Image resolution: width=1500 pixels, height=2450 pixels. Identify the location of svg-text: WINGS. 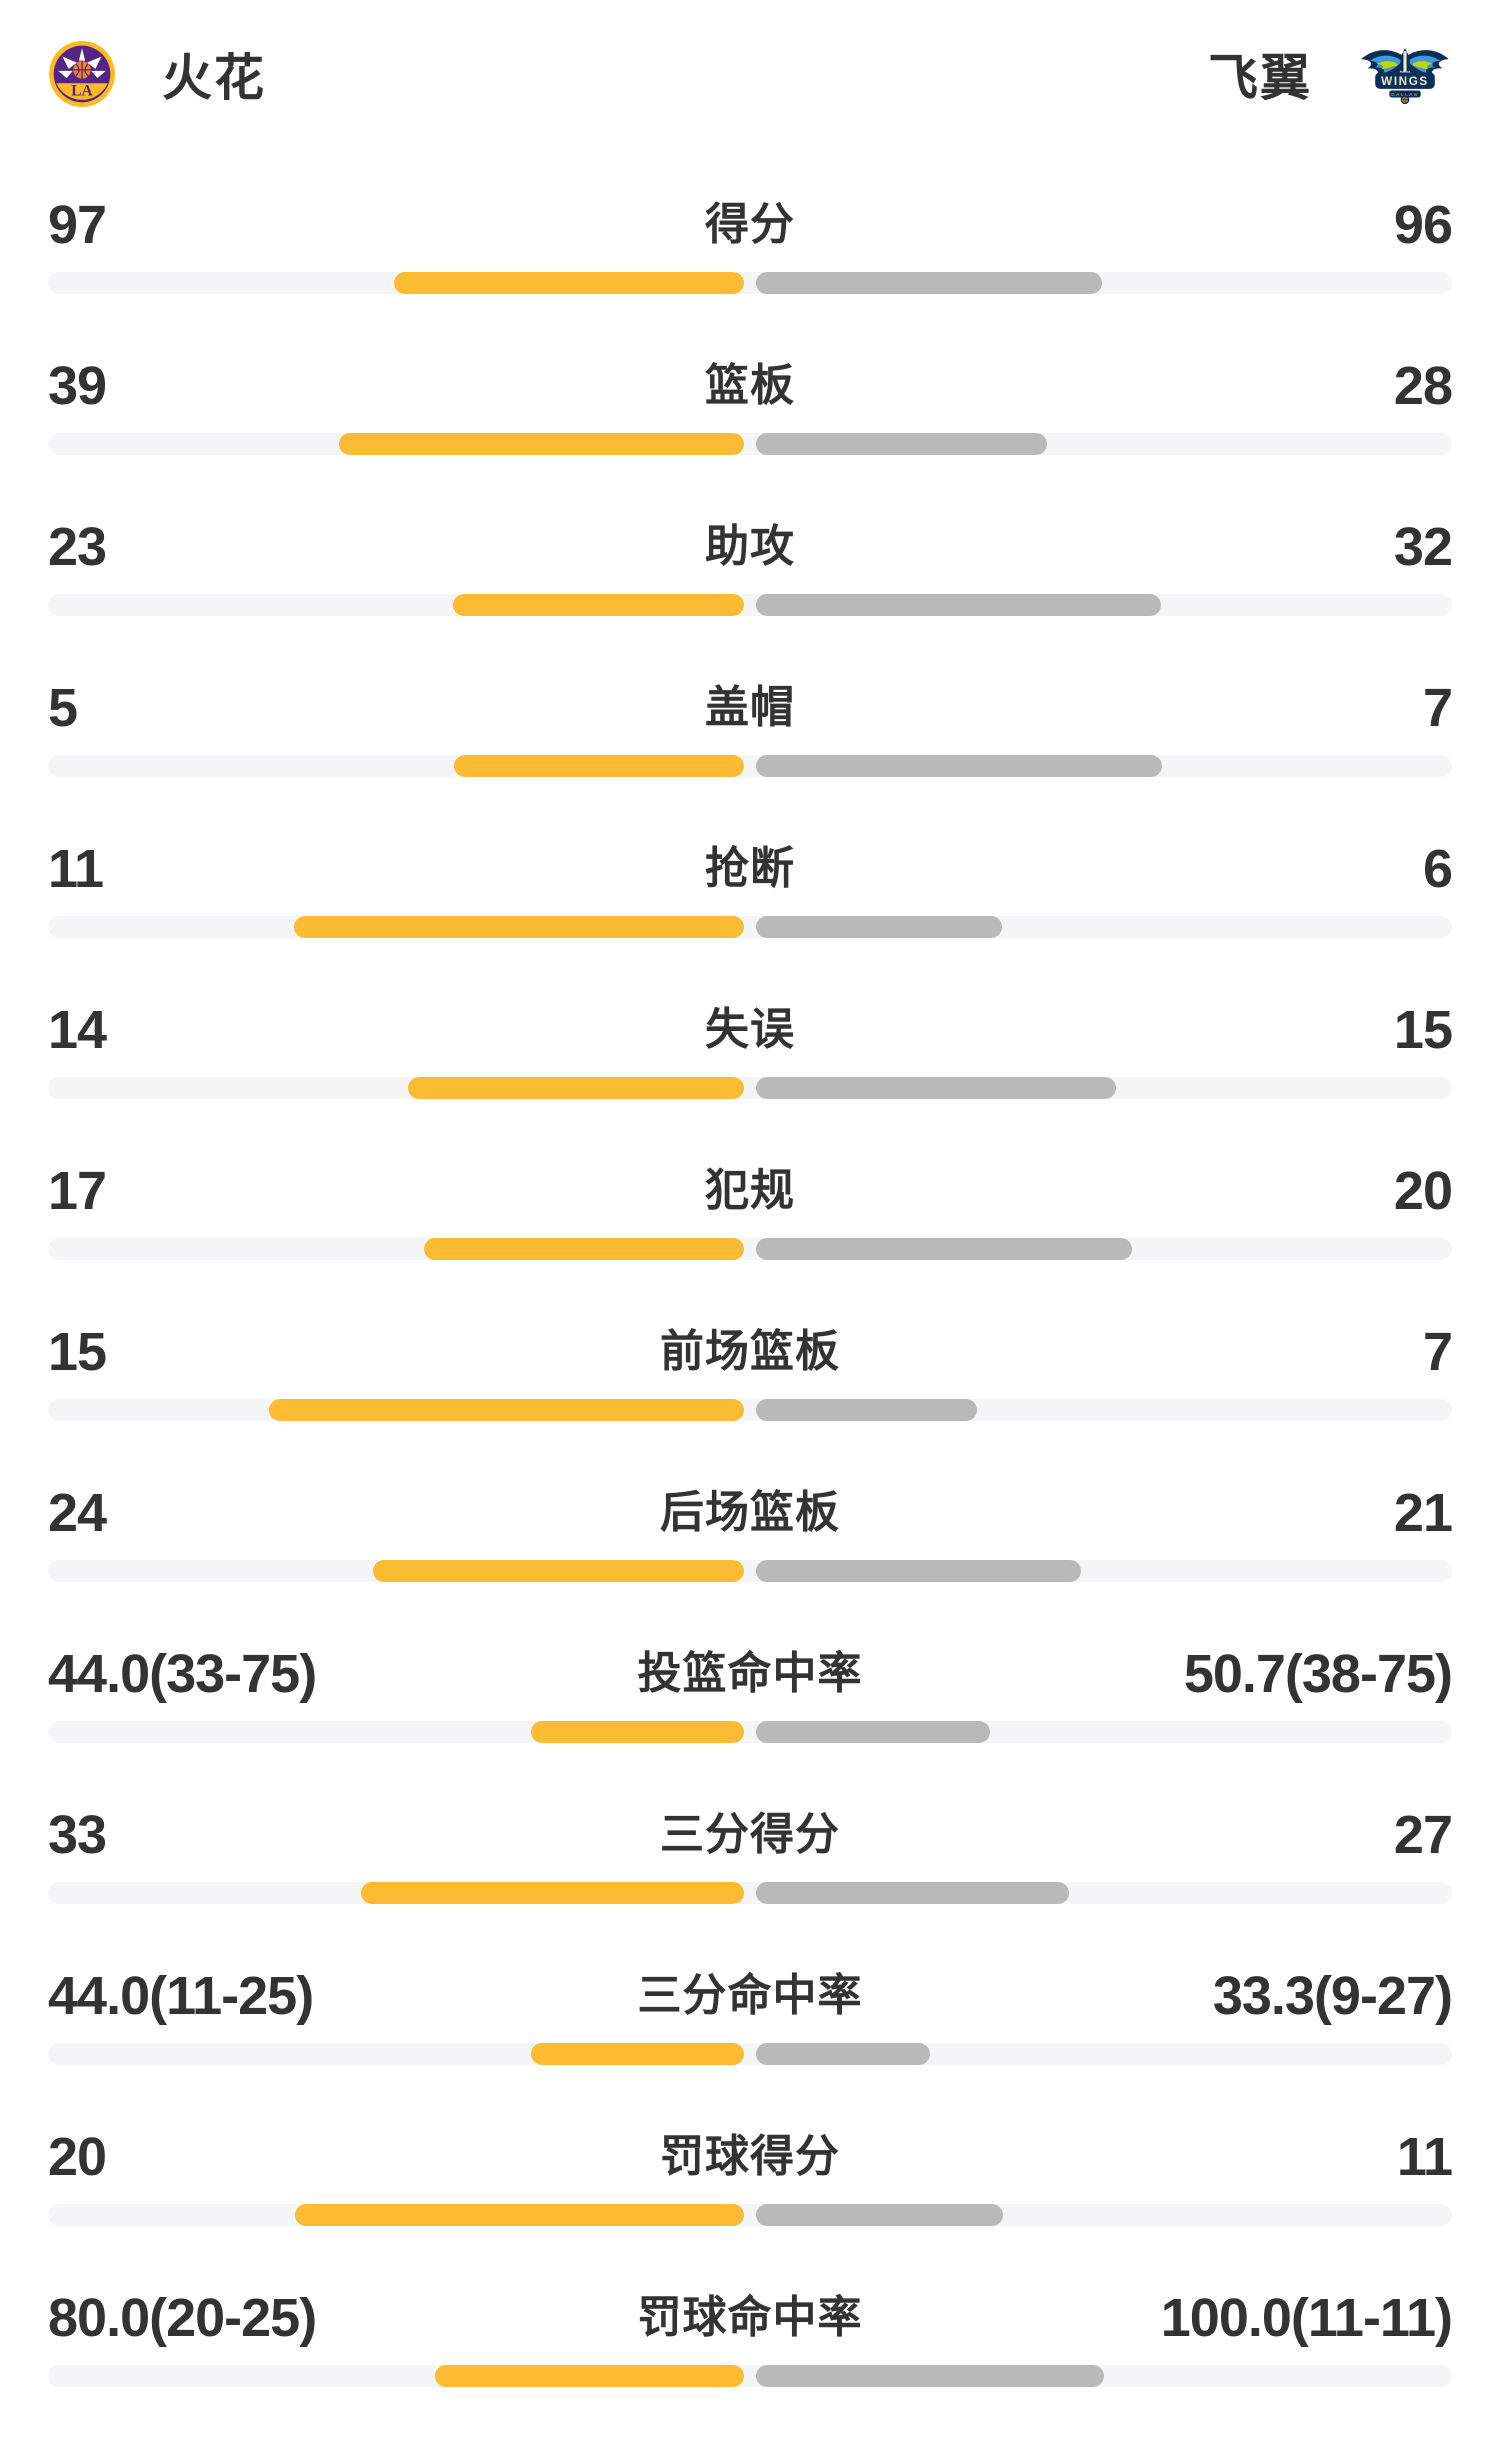
(1405, 81).